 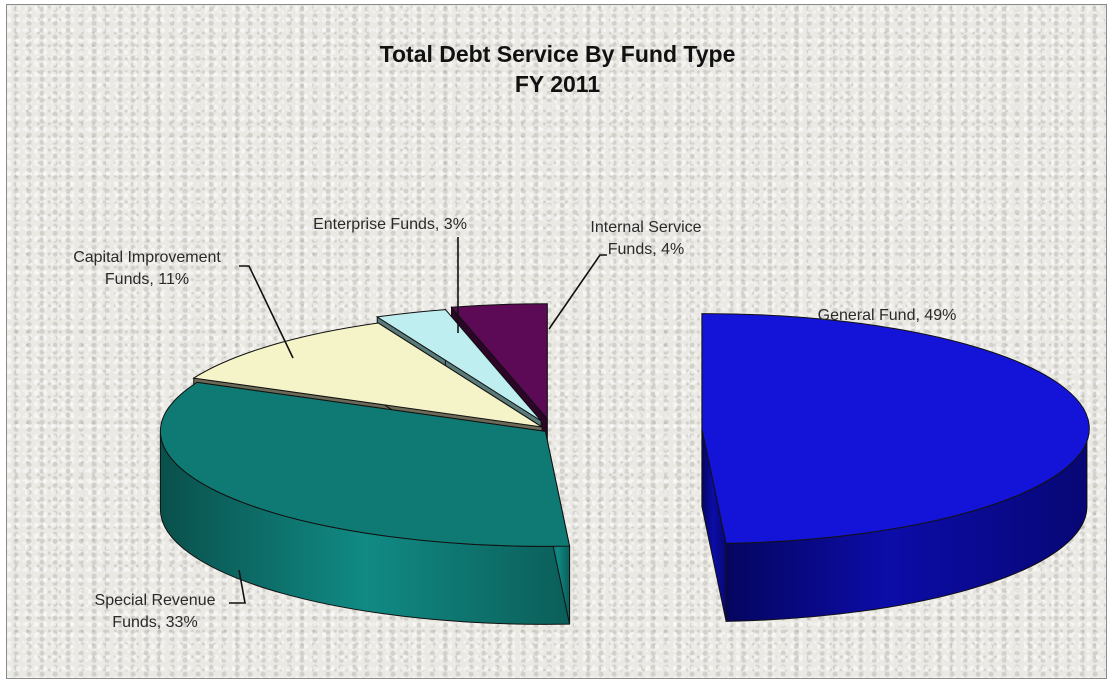 I want to click on slice-label-line: Funds, 33%, so click(x=154, y=622).